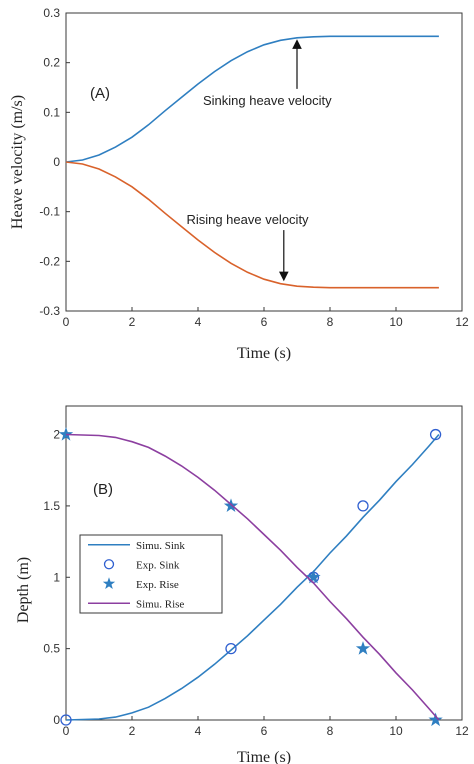 The height and width of the screenshot is (764, 474). Describe the element at coordinates (160, 546) in the screenshot. I see `legend-label: Simu. Sink` at that location.